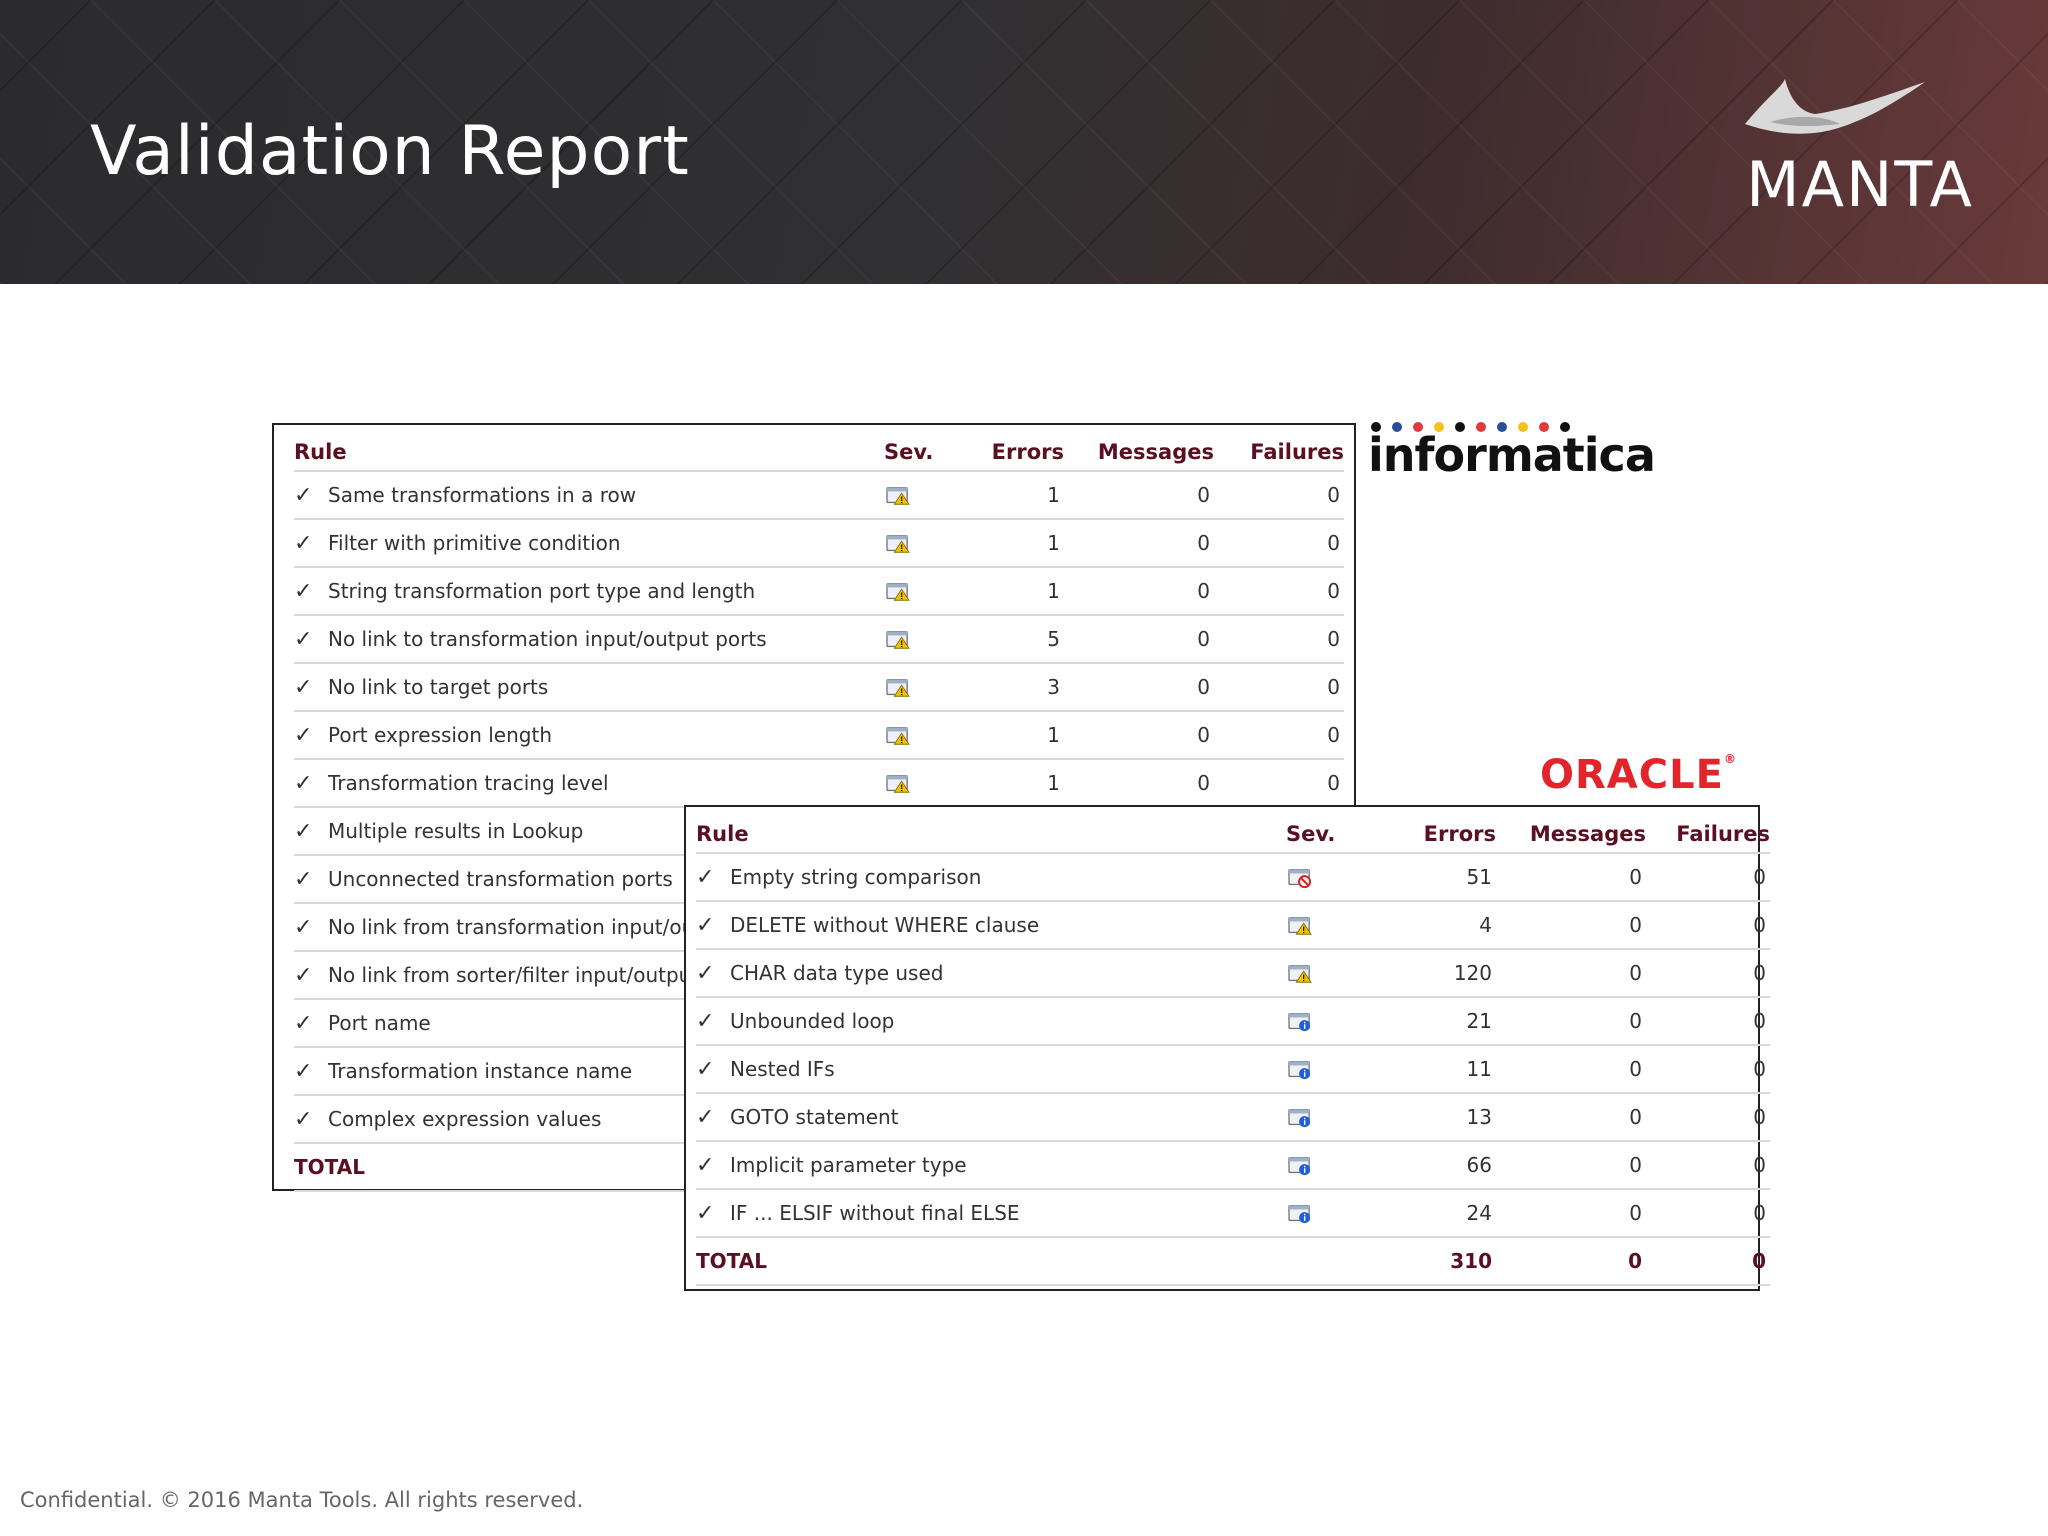 The width and height of the screenshot is (2048, 1536). I want to click on table-row: ✓ DELETE without WHERE clause 4 0 0, so click(1233, 925).